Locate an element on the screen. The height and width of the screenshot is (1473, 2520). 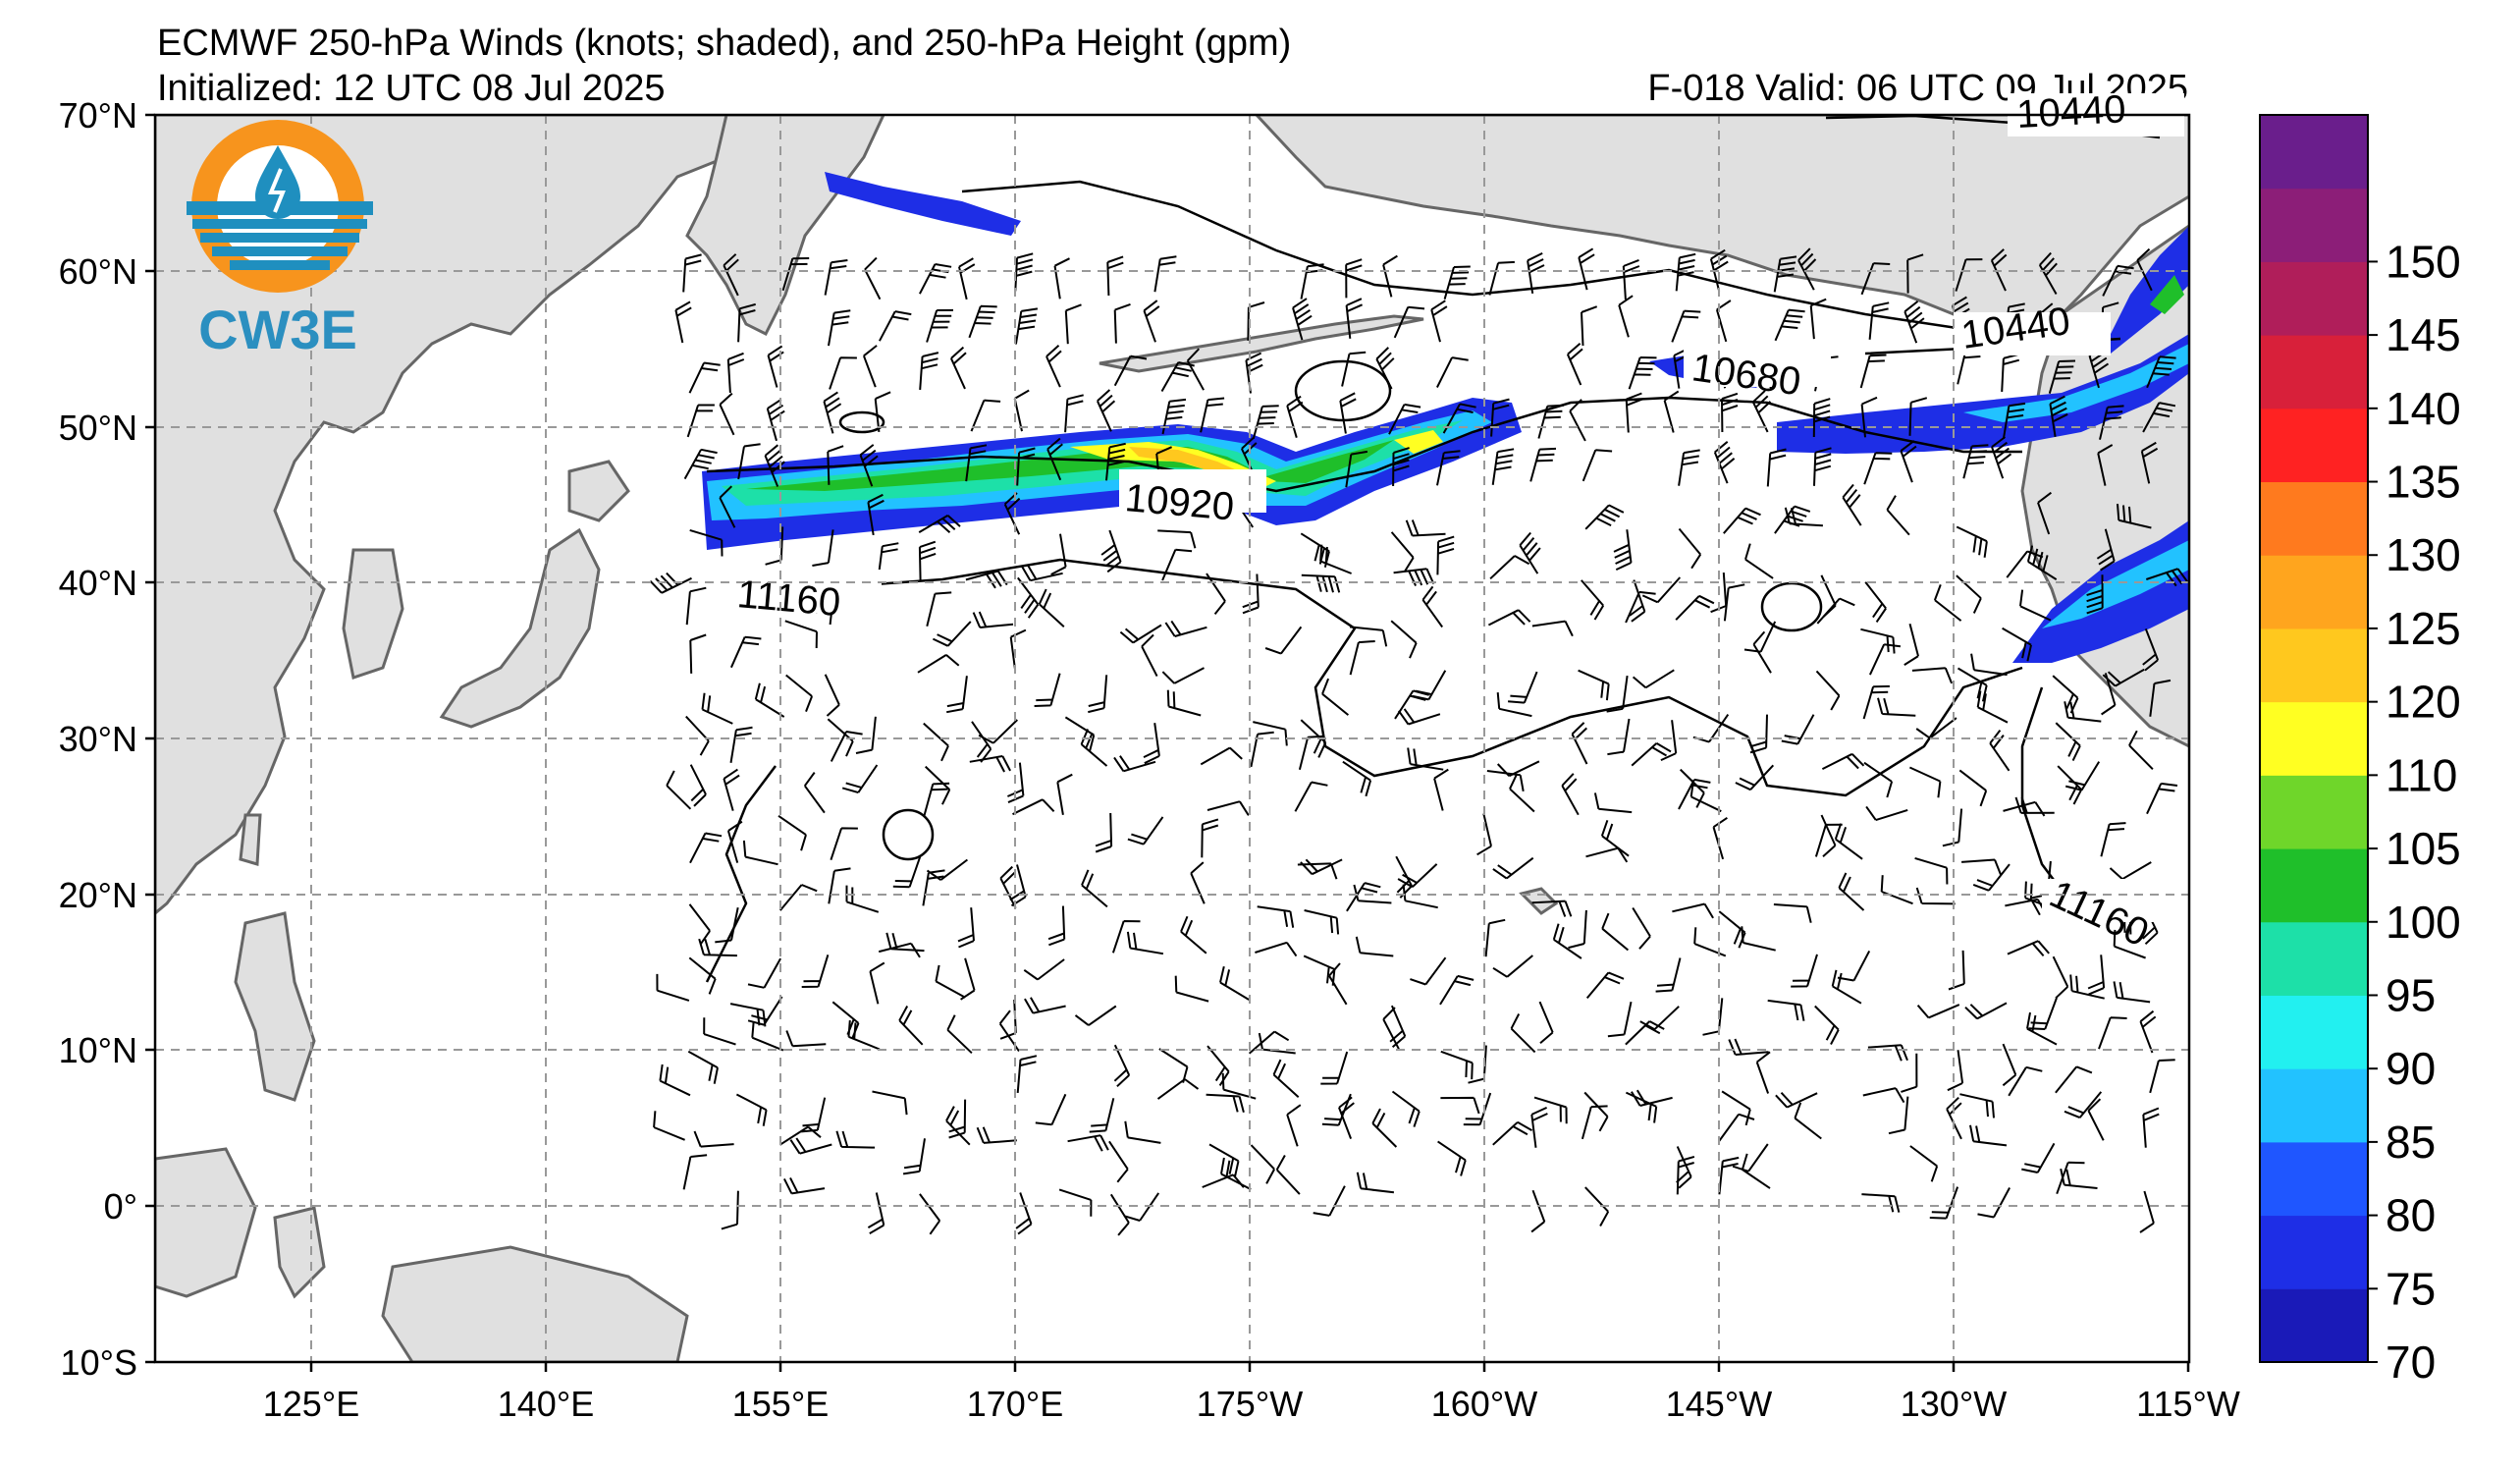
lat-label: 0° is located at coordinates (120, 1206).